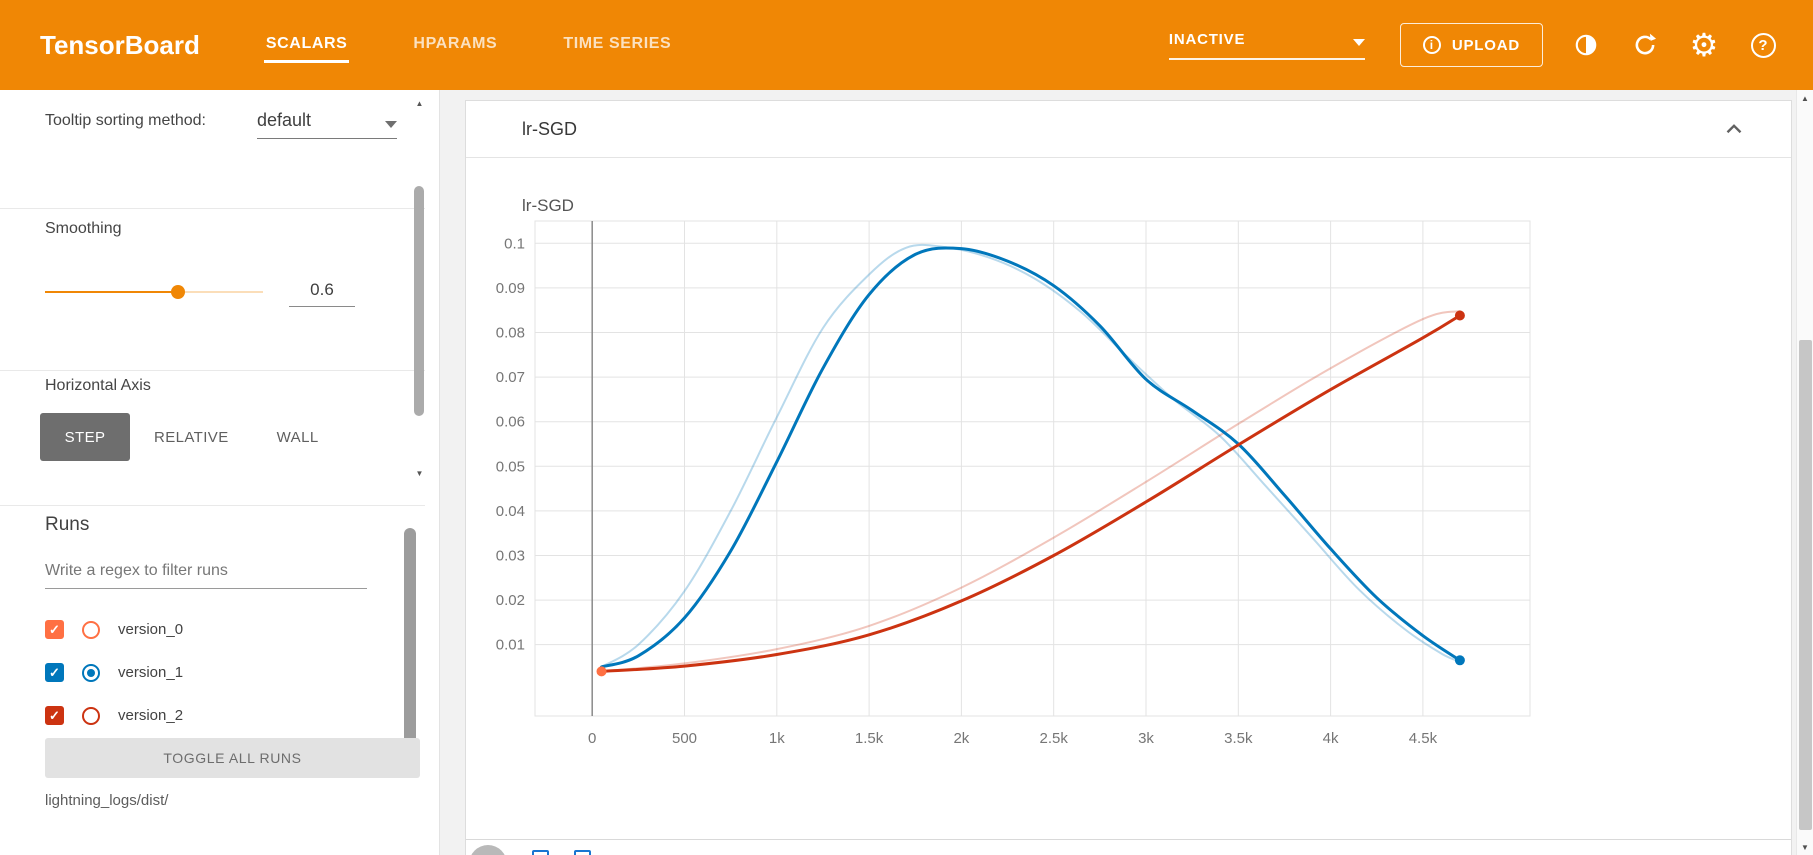 The width and height of the screenshot is (1813, 855). Describe the element at coordinates (510, 333) in the screenshot. I see `svg-text: 0.08` at that location.